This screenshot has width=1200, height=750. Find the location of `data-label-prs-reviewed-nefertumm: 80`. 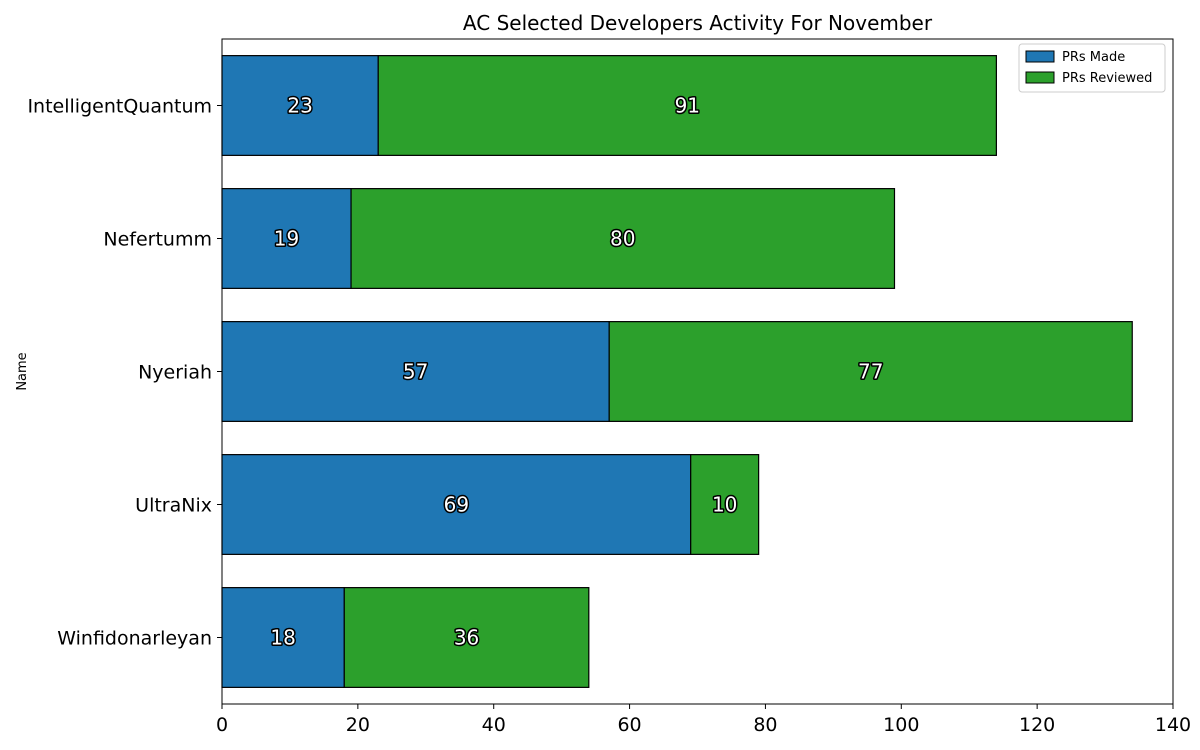

data-label-prs-reviewed-nefertumm: 80 is located at coordinates (622, 239).